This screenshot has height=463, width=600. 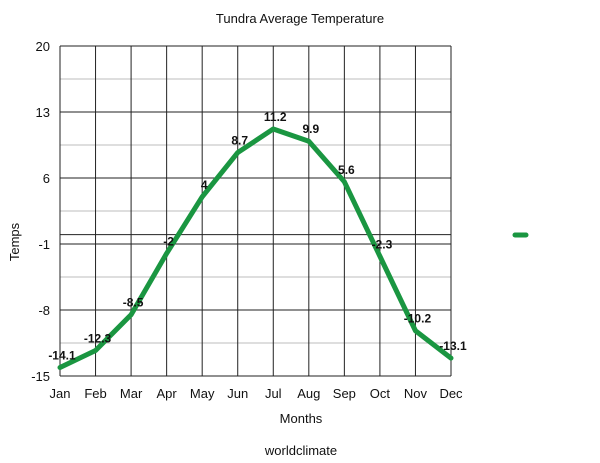 What do you see at coordinates (308, 393) in the screenshot?
I see `x-tick-label: Aug` at bounding box center [308, 393].